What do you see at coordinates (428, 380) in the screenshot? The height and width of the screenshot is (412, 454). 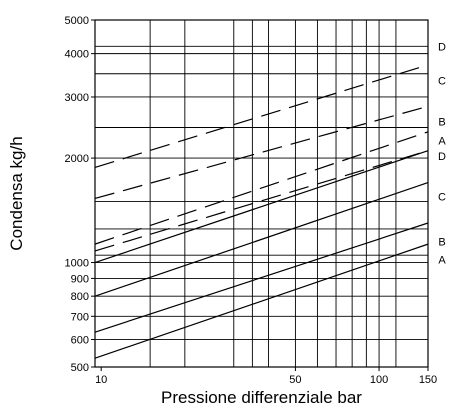 I see `x-tick-label: 150` at bounding box center [428, 380].